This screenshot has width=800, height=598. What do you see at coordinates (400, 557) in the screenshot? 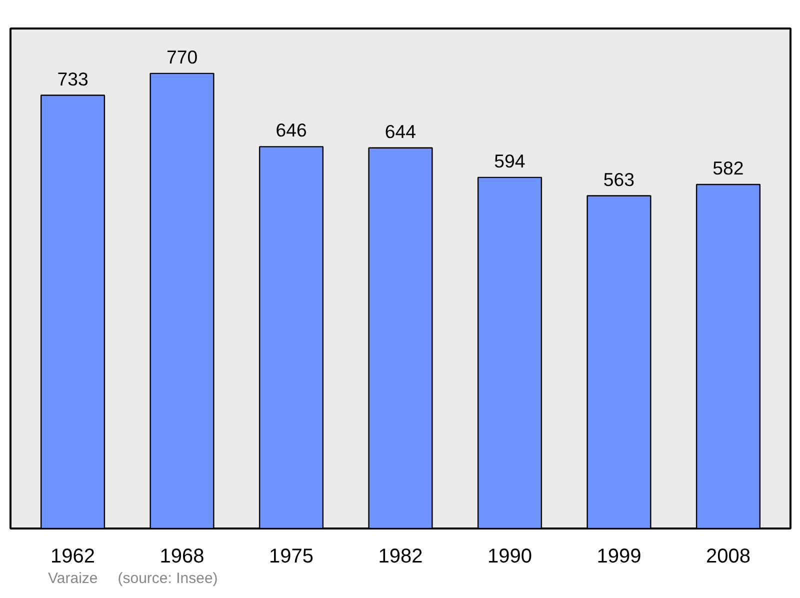
I see `x-tick-label: 1982` at bounding box center [400, 557].